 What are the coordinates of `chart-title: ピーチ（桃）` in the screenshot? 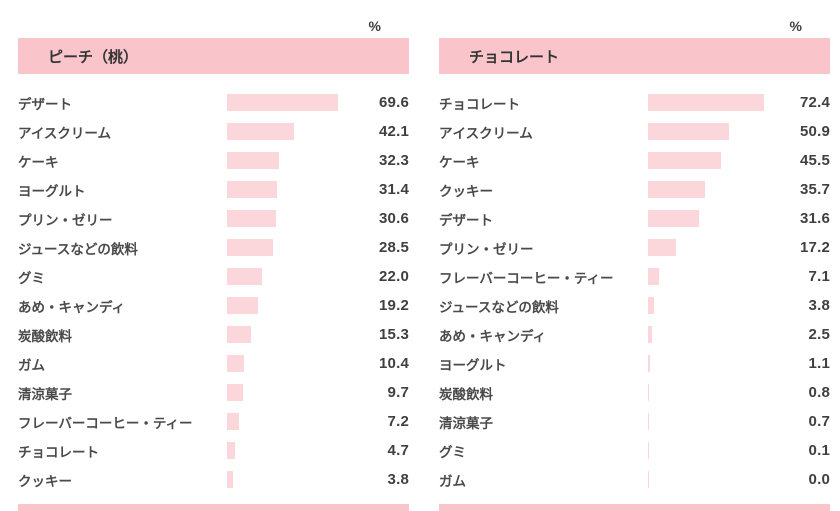 It's located at (213, 56).